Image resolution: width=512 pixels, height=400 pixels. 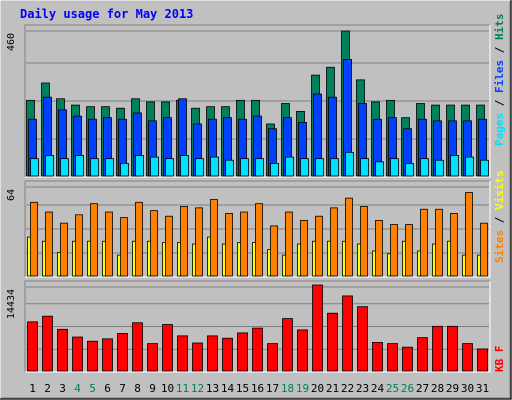 I want to click on legend-3: KB F, so click(x=499, y=359).